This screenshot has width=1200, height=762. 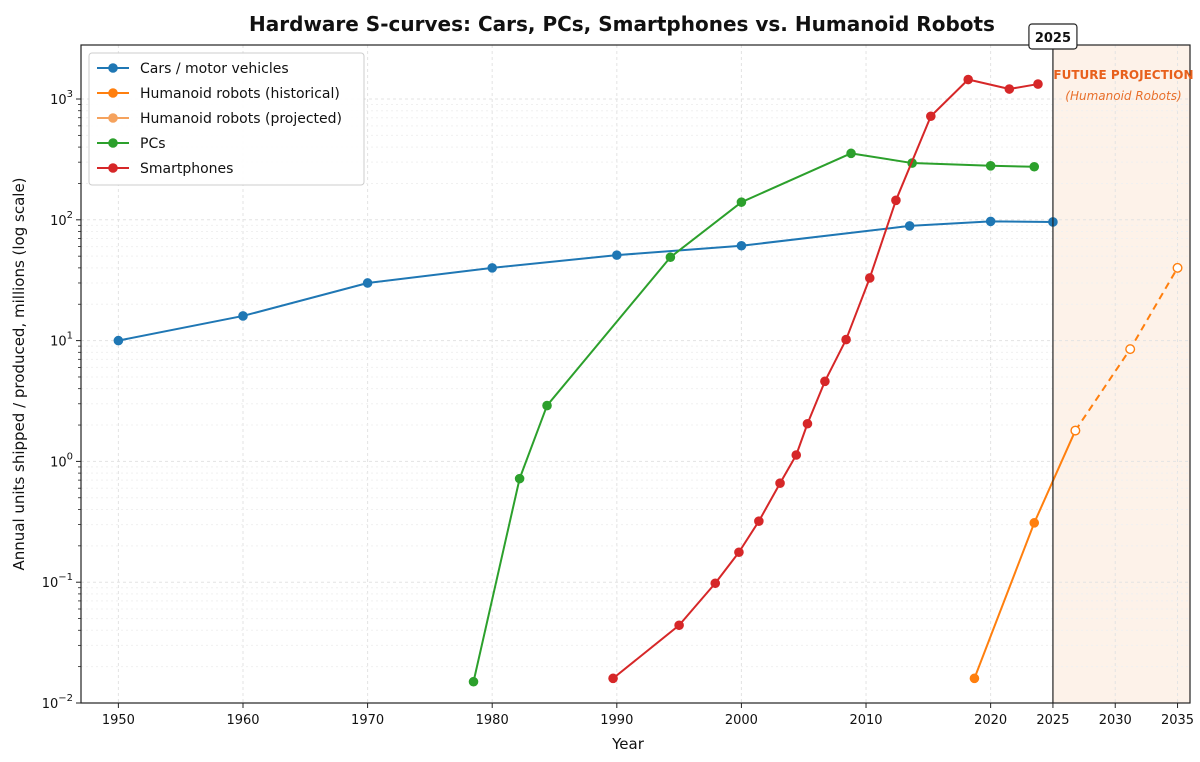 I want to click on future-projection-region, so click(x=1121, y=374).